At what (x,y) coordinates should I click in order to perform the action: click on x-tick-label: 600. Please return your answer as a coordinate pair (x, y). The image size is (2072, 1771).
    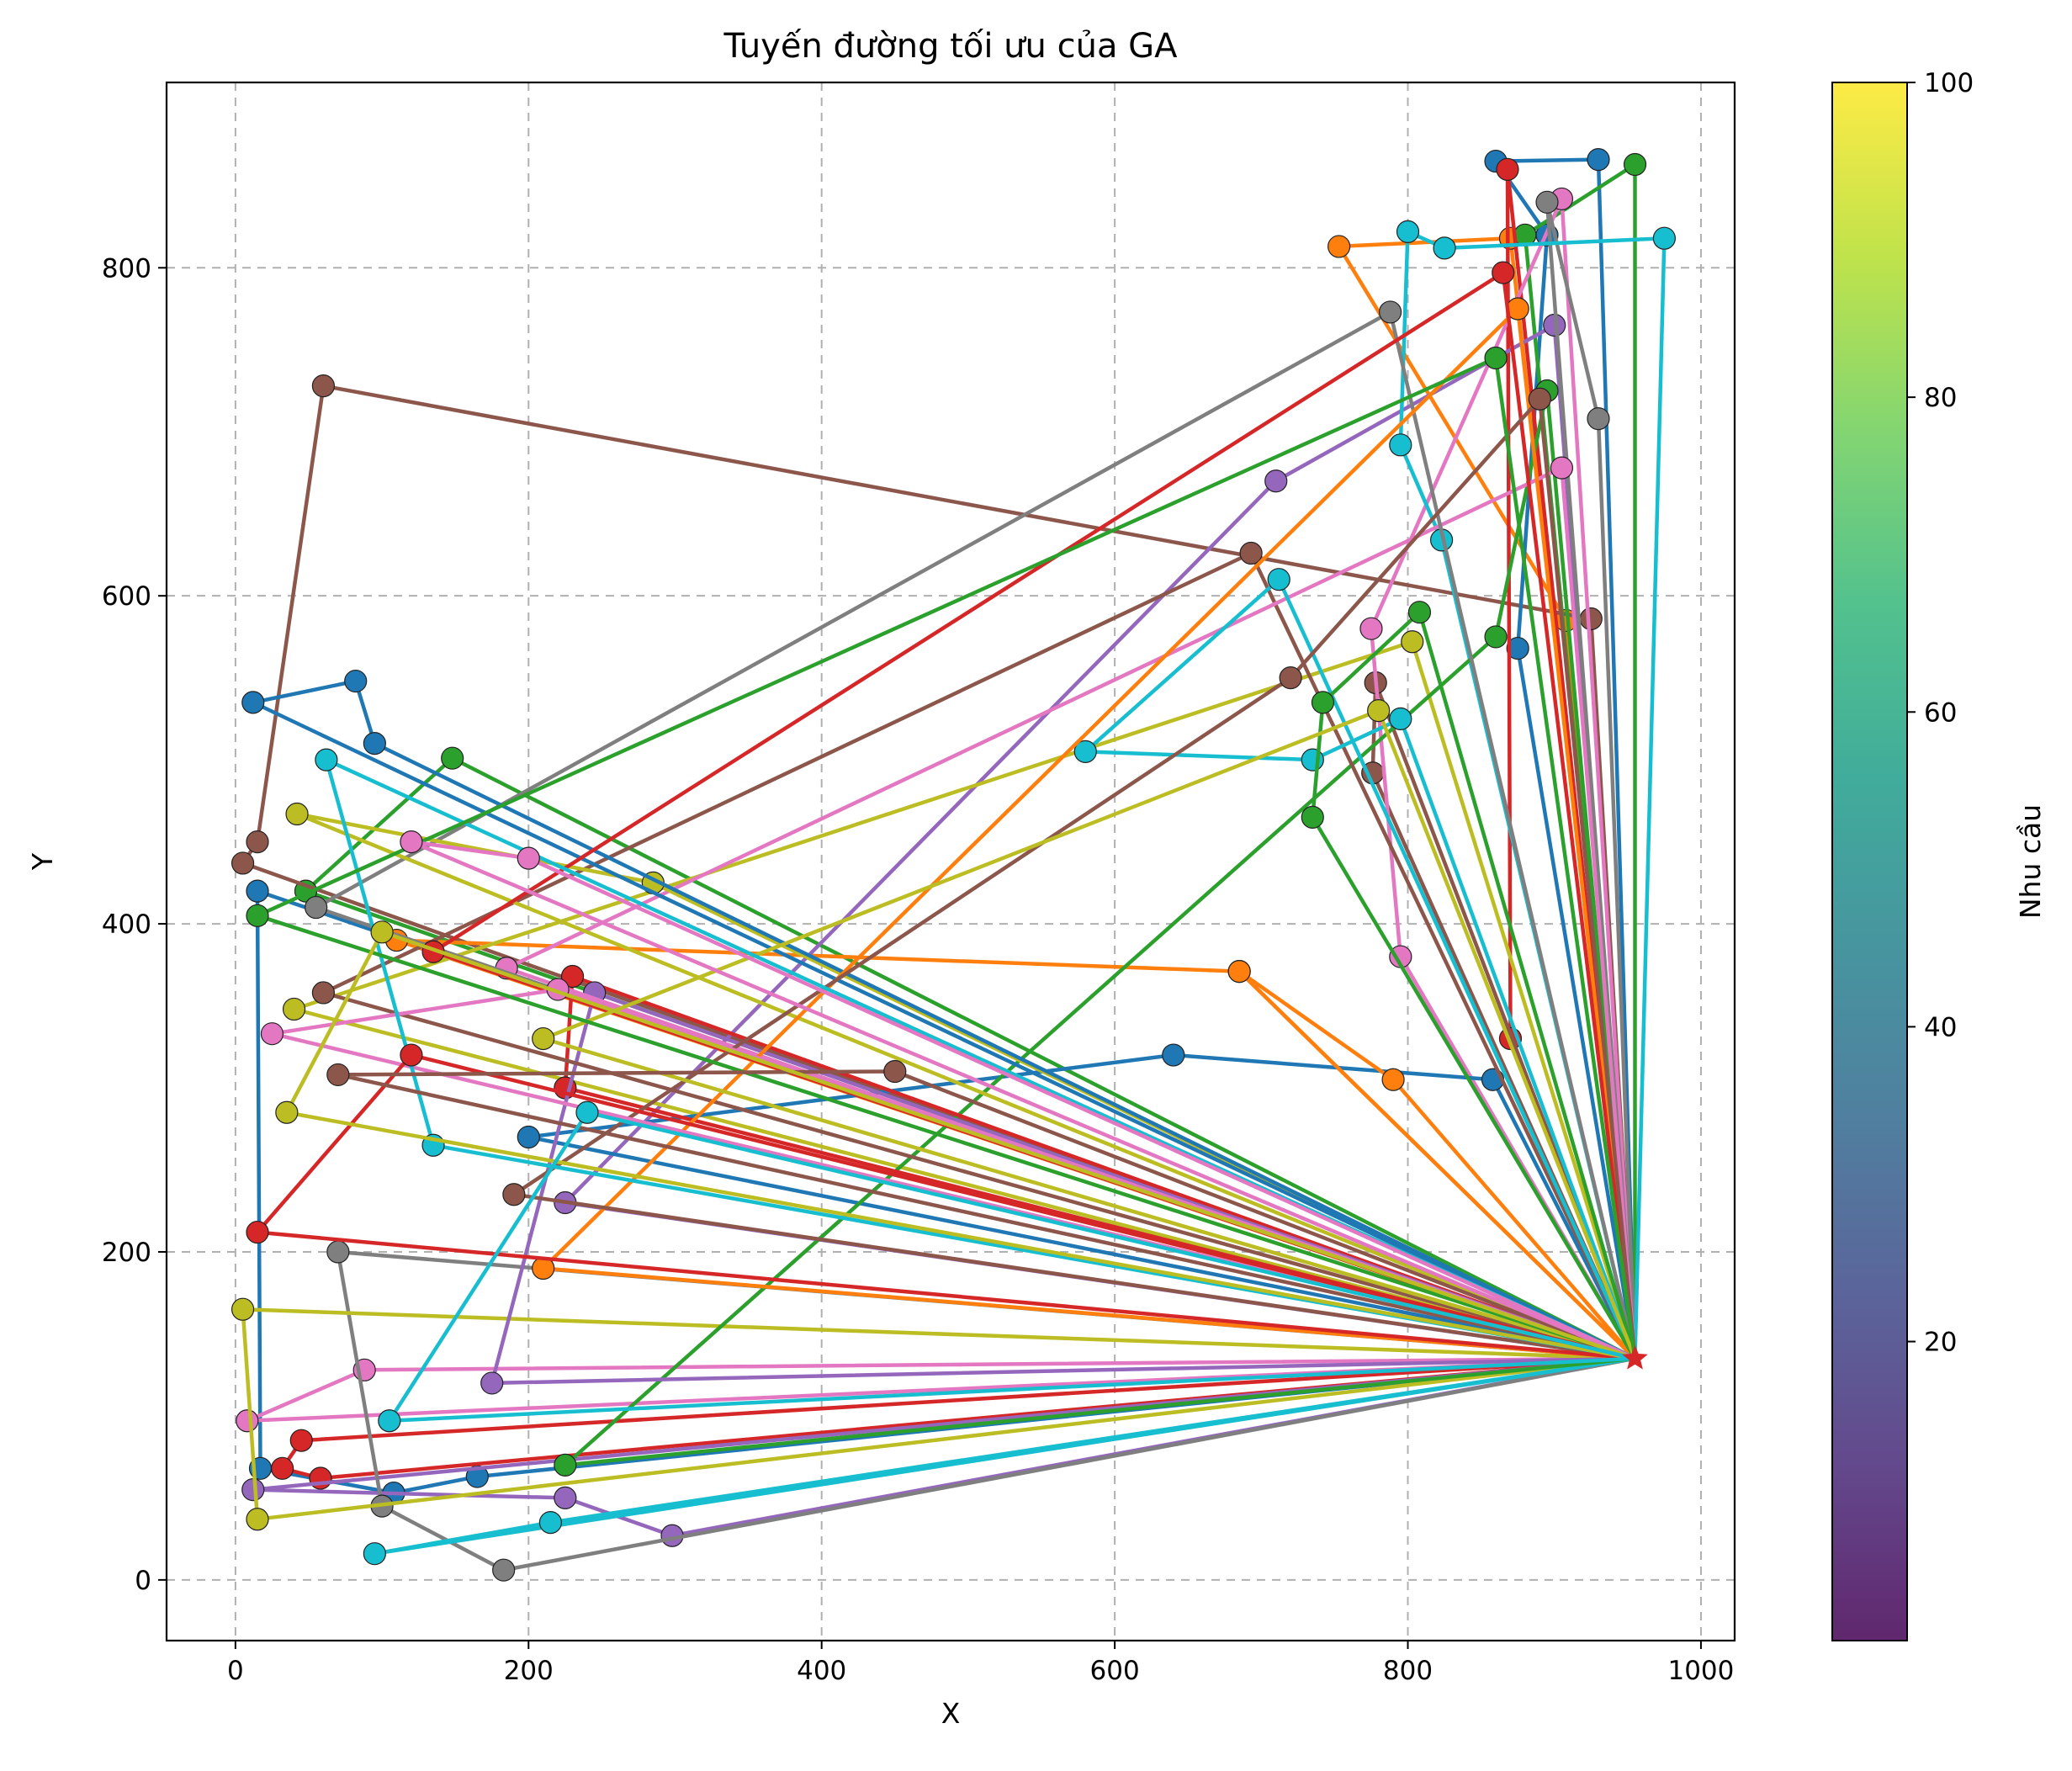
    Looking at the image, I should click on (1115, 1671).